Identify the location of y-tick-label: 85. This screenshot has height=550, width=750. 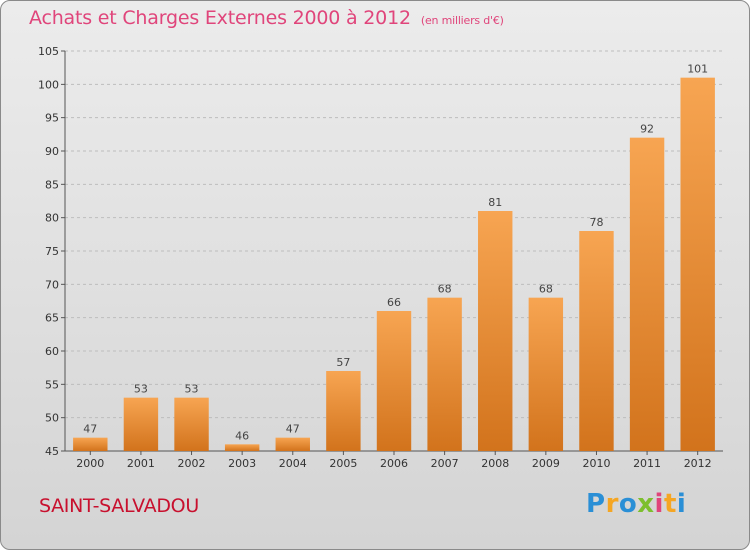
(52, 184).